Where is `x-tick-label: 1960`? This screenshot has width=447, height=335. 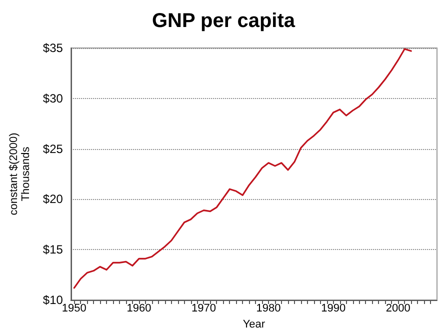
x-tick-label: 1960 is located at coordinates (139, 308).